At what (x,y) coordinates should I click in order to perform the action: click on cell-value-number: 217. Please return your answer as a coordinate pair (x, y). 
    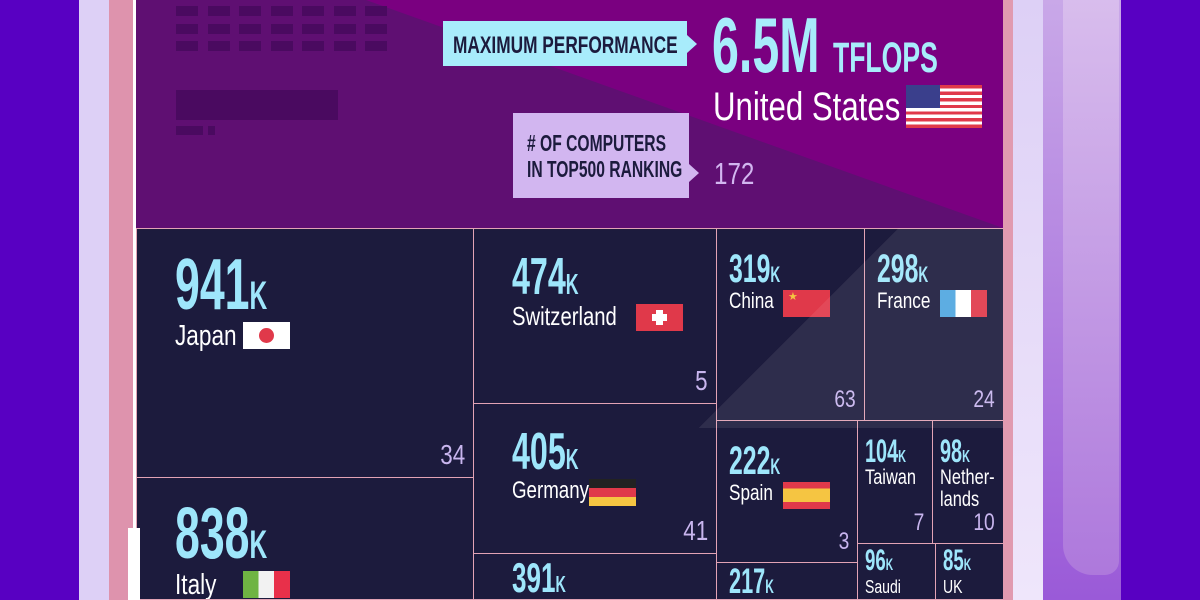
    Looking at the image, I should click on (747, 581).